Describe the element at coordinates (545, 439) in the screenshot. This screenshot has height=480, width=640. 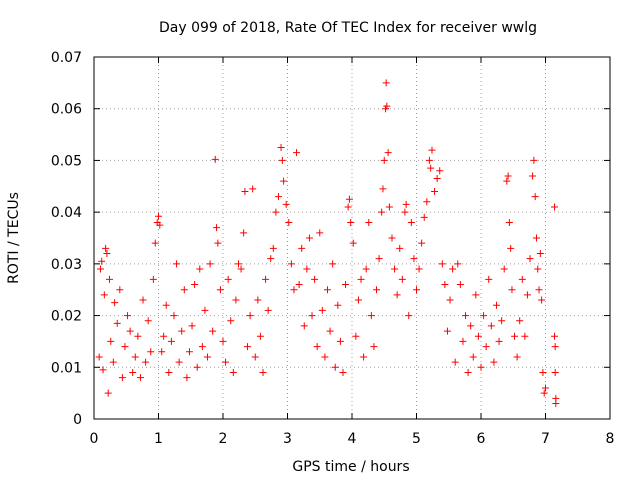
I see `x-tick-label: 7` at that location.